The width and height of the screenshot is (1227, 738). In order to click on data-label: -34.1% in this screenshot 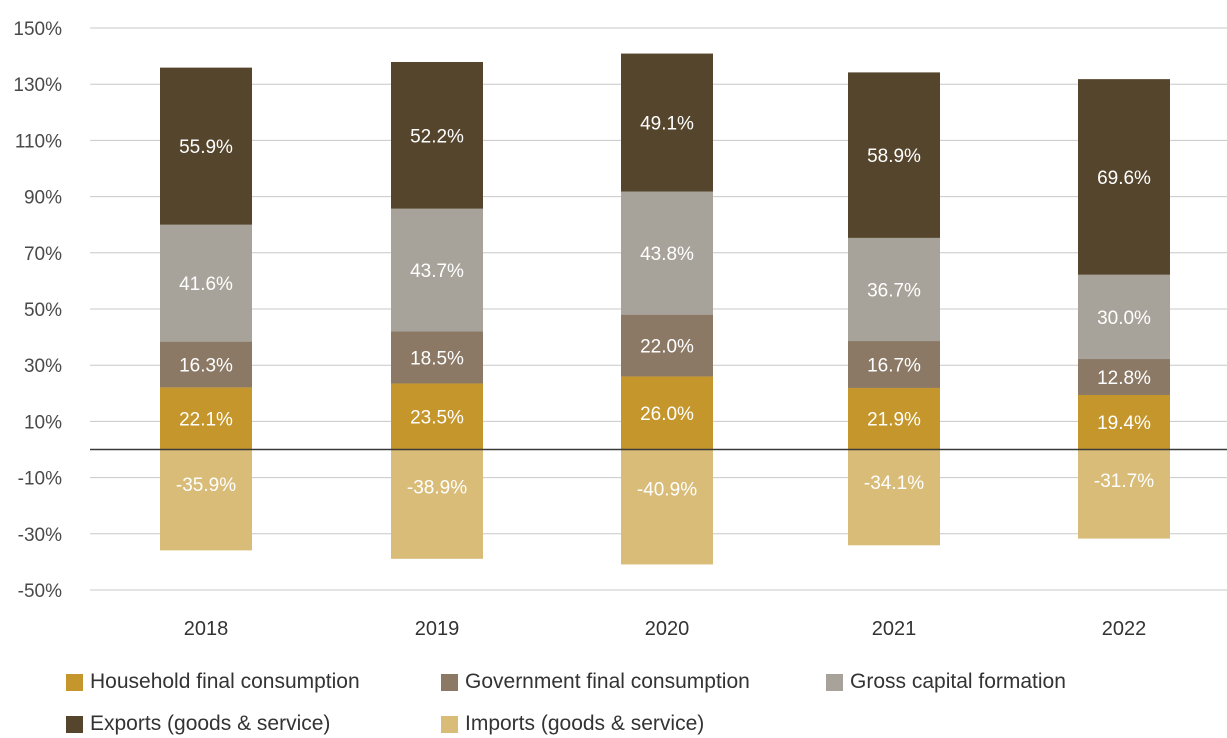, I will do `click(894, 483)`.